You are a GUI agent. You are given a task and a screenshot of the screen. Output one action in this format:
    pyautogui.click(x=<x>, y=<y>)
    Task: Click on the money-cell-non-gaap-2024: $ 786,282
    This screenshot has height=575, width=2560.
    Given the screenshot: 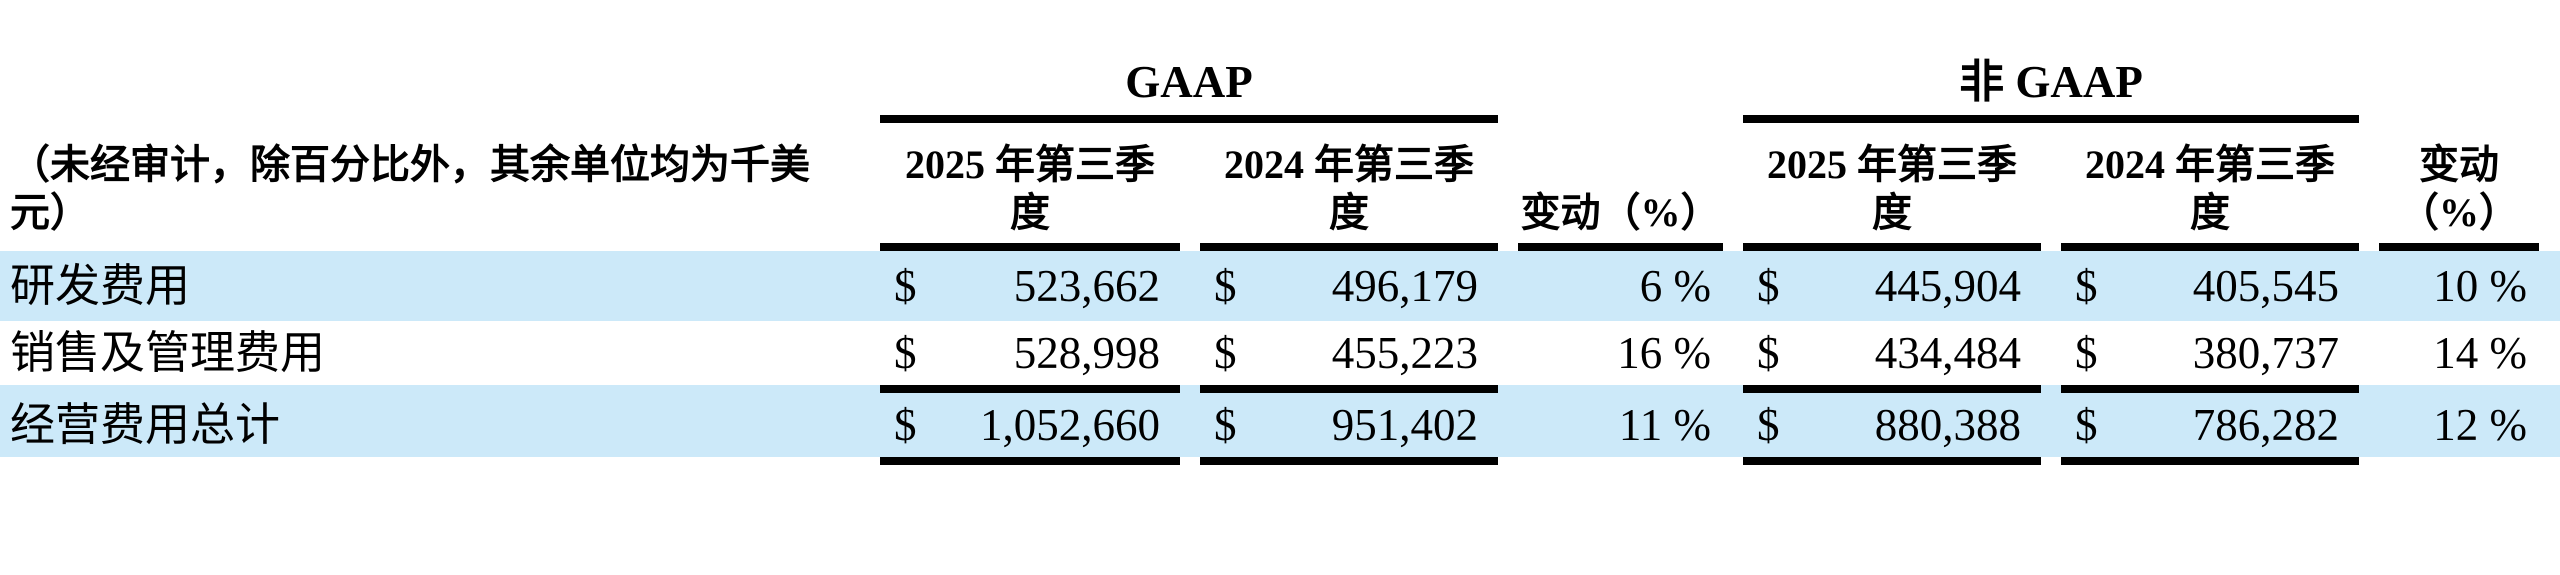 What is the action you would take?
    pyautogui.click(x=2210, y=424)
    